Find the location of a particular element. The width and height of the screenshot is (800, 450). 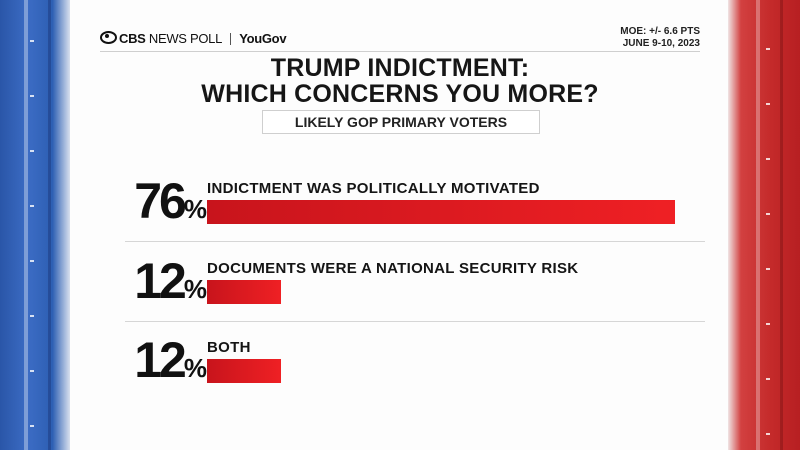

category-label: INDICTMENT WAS POLITICALLY MOTIVATED is located at coordinates (373, 188).